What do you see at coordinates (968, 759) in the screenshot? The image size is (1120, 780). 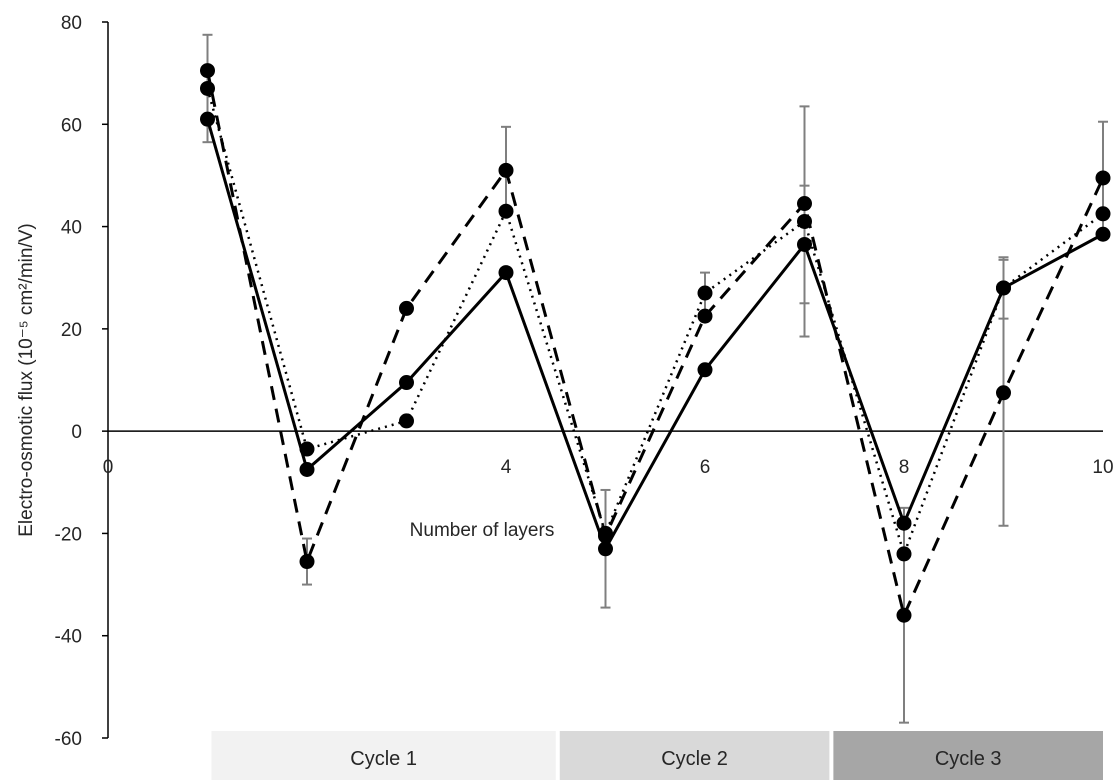 I see `cycle-label-3: Cycle 3` at bounding box center [968, 759].